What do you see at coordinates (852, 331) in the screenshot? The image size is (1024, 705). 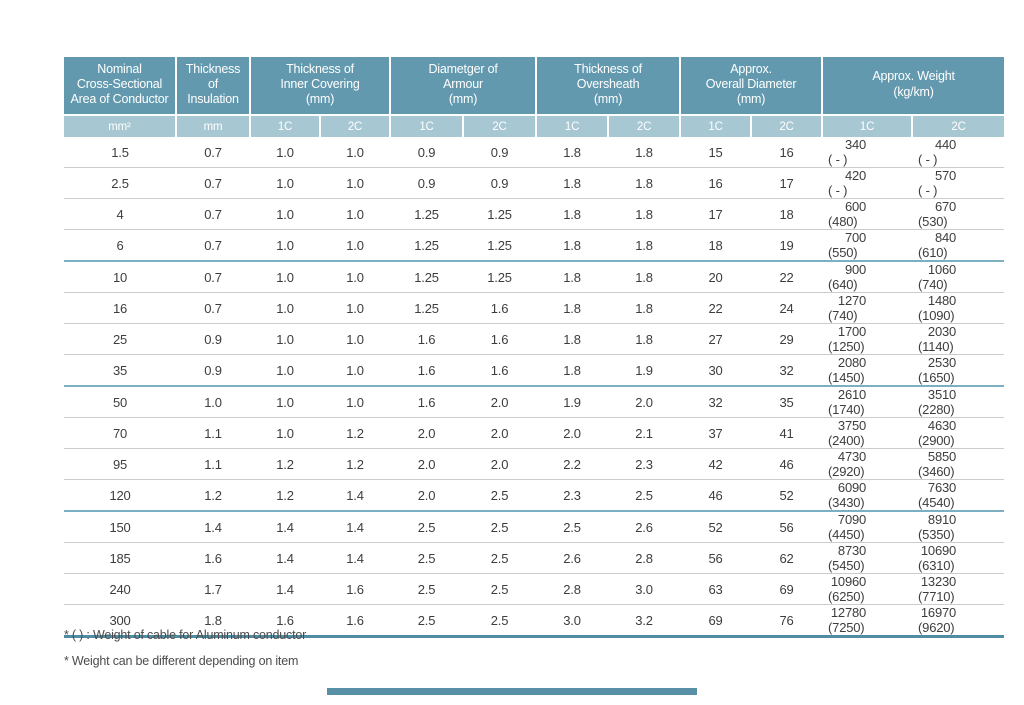 I see `weight-value: 1700` at bounding box center [852, 331].